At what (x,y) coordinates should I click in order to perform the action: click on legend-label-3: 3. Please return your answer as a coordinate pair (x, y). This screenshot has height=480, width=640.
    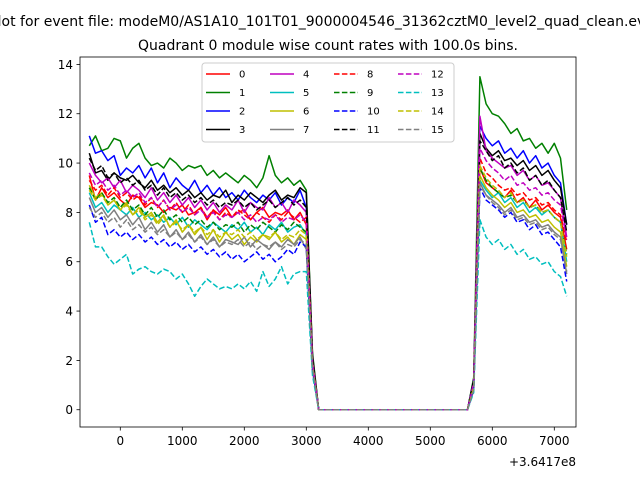
    Looking at the image, I should click on (242, 130).